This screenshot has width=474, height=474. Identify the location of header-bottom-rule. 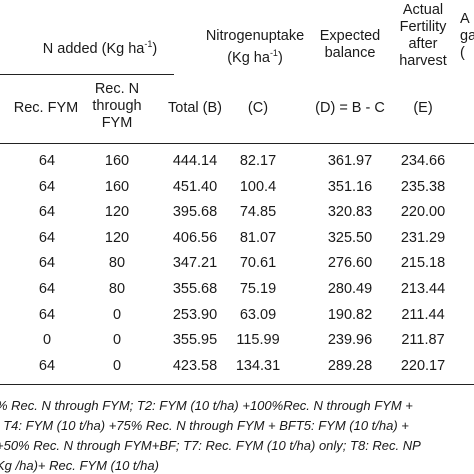
(237, 143).